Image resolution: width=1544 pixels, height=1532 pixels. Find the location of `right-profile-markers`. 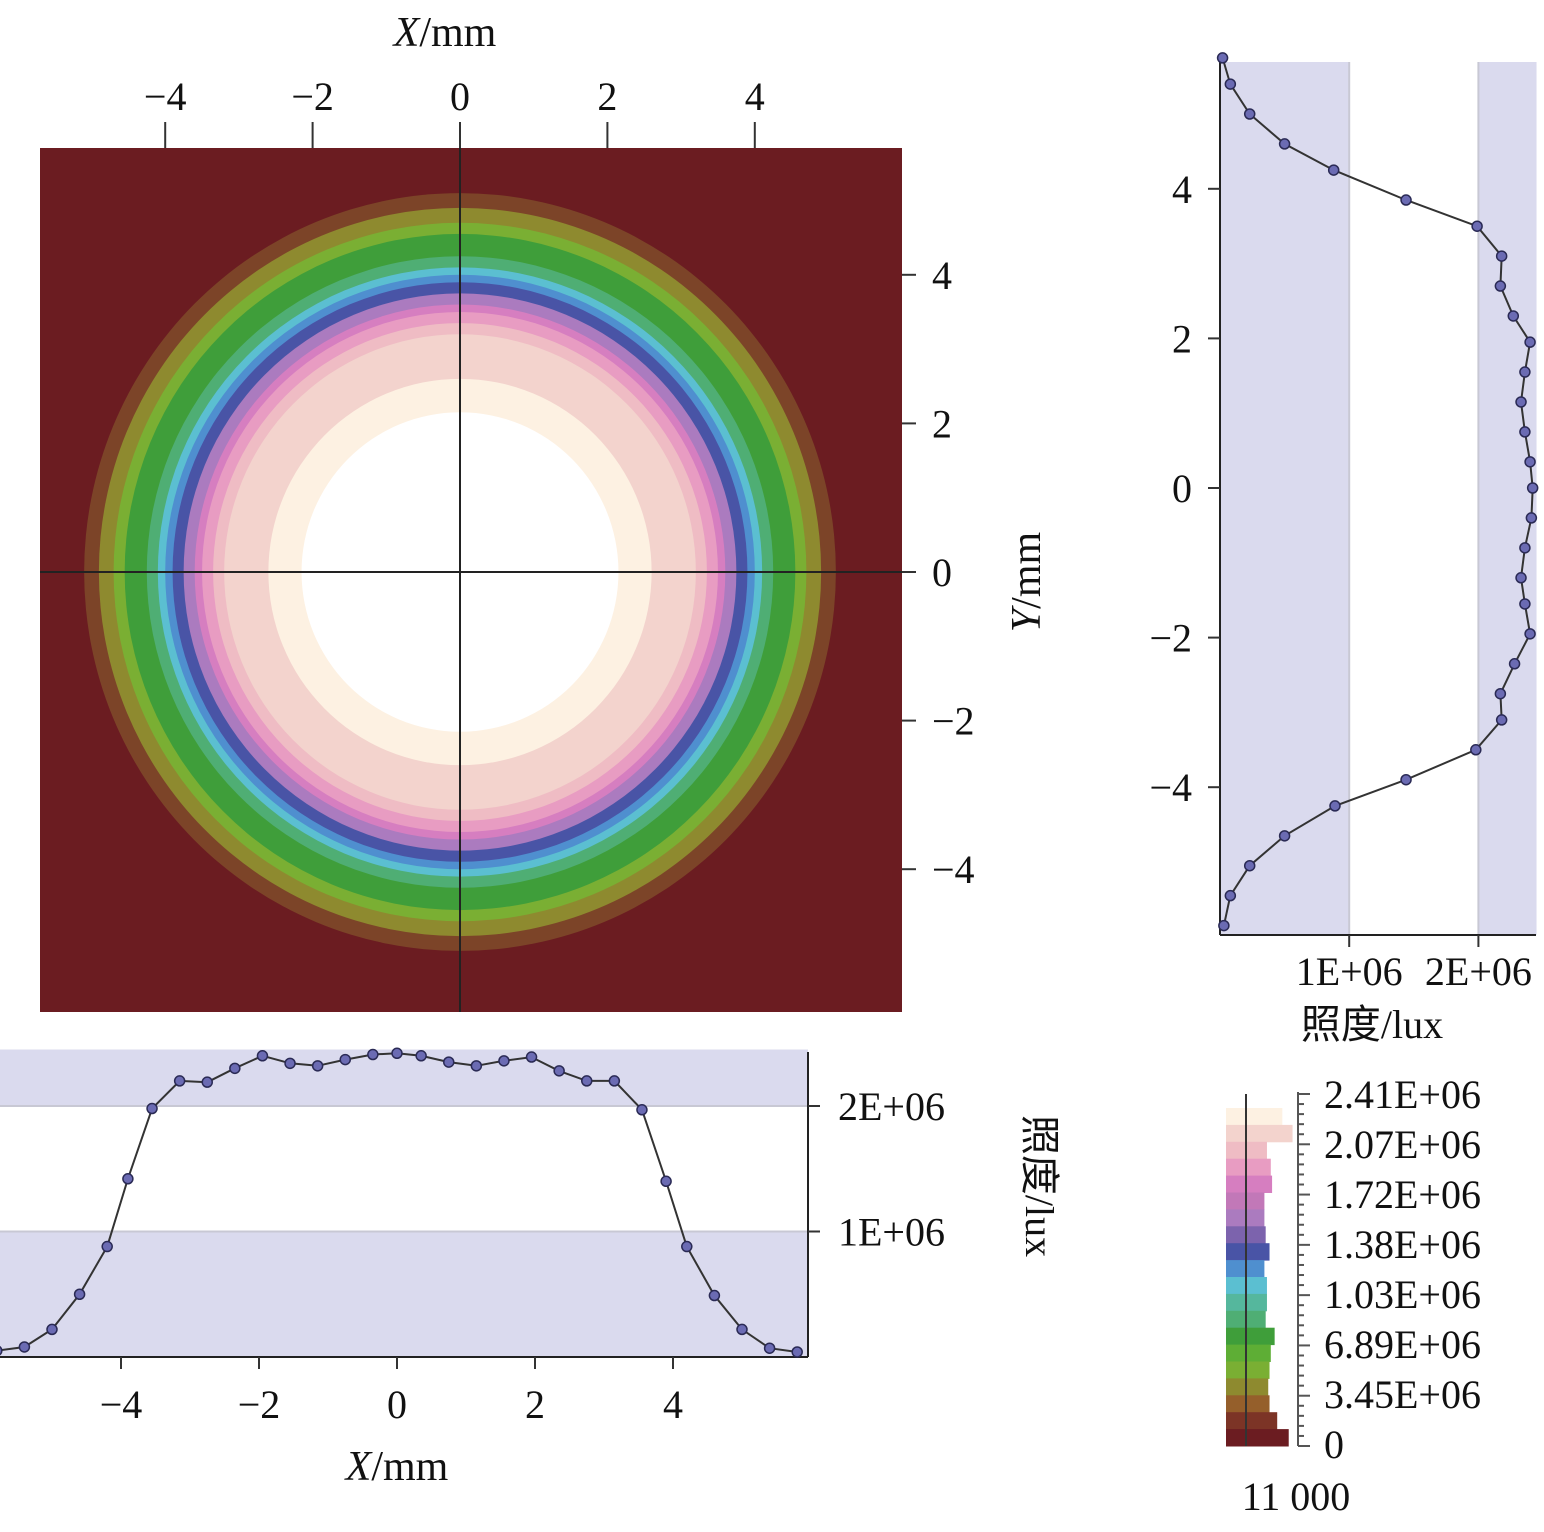

right-profile-markers is located at coordinates (1377, 492).